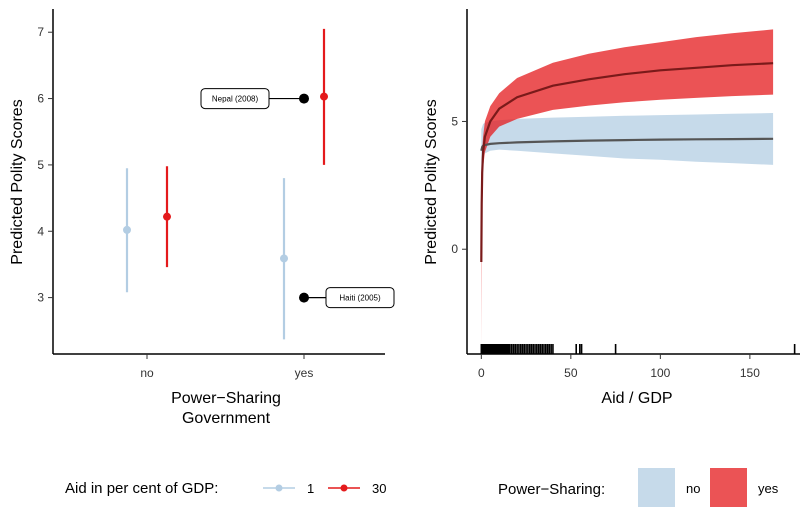 The height and width of the screenshot is (507, 800). Describe the element at coordinates (167, 216) in the screenshot. I see `point-30-no` at that location.